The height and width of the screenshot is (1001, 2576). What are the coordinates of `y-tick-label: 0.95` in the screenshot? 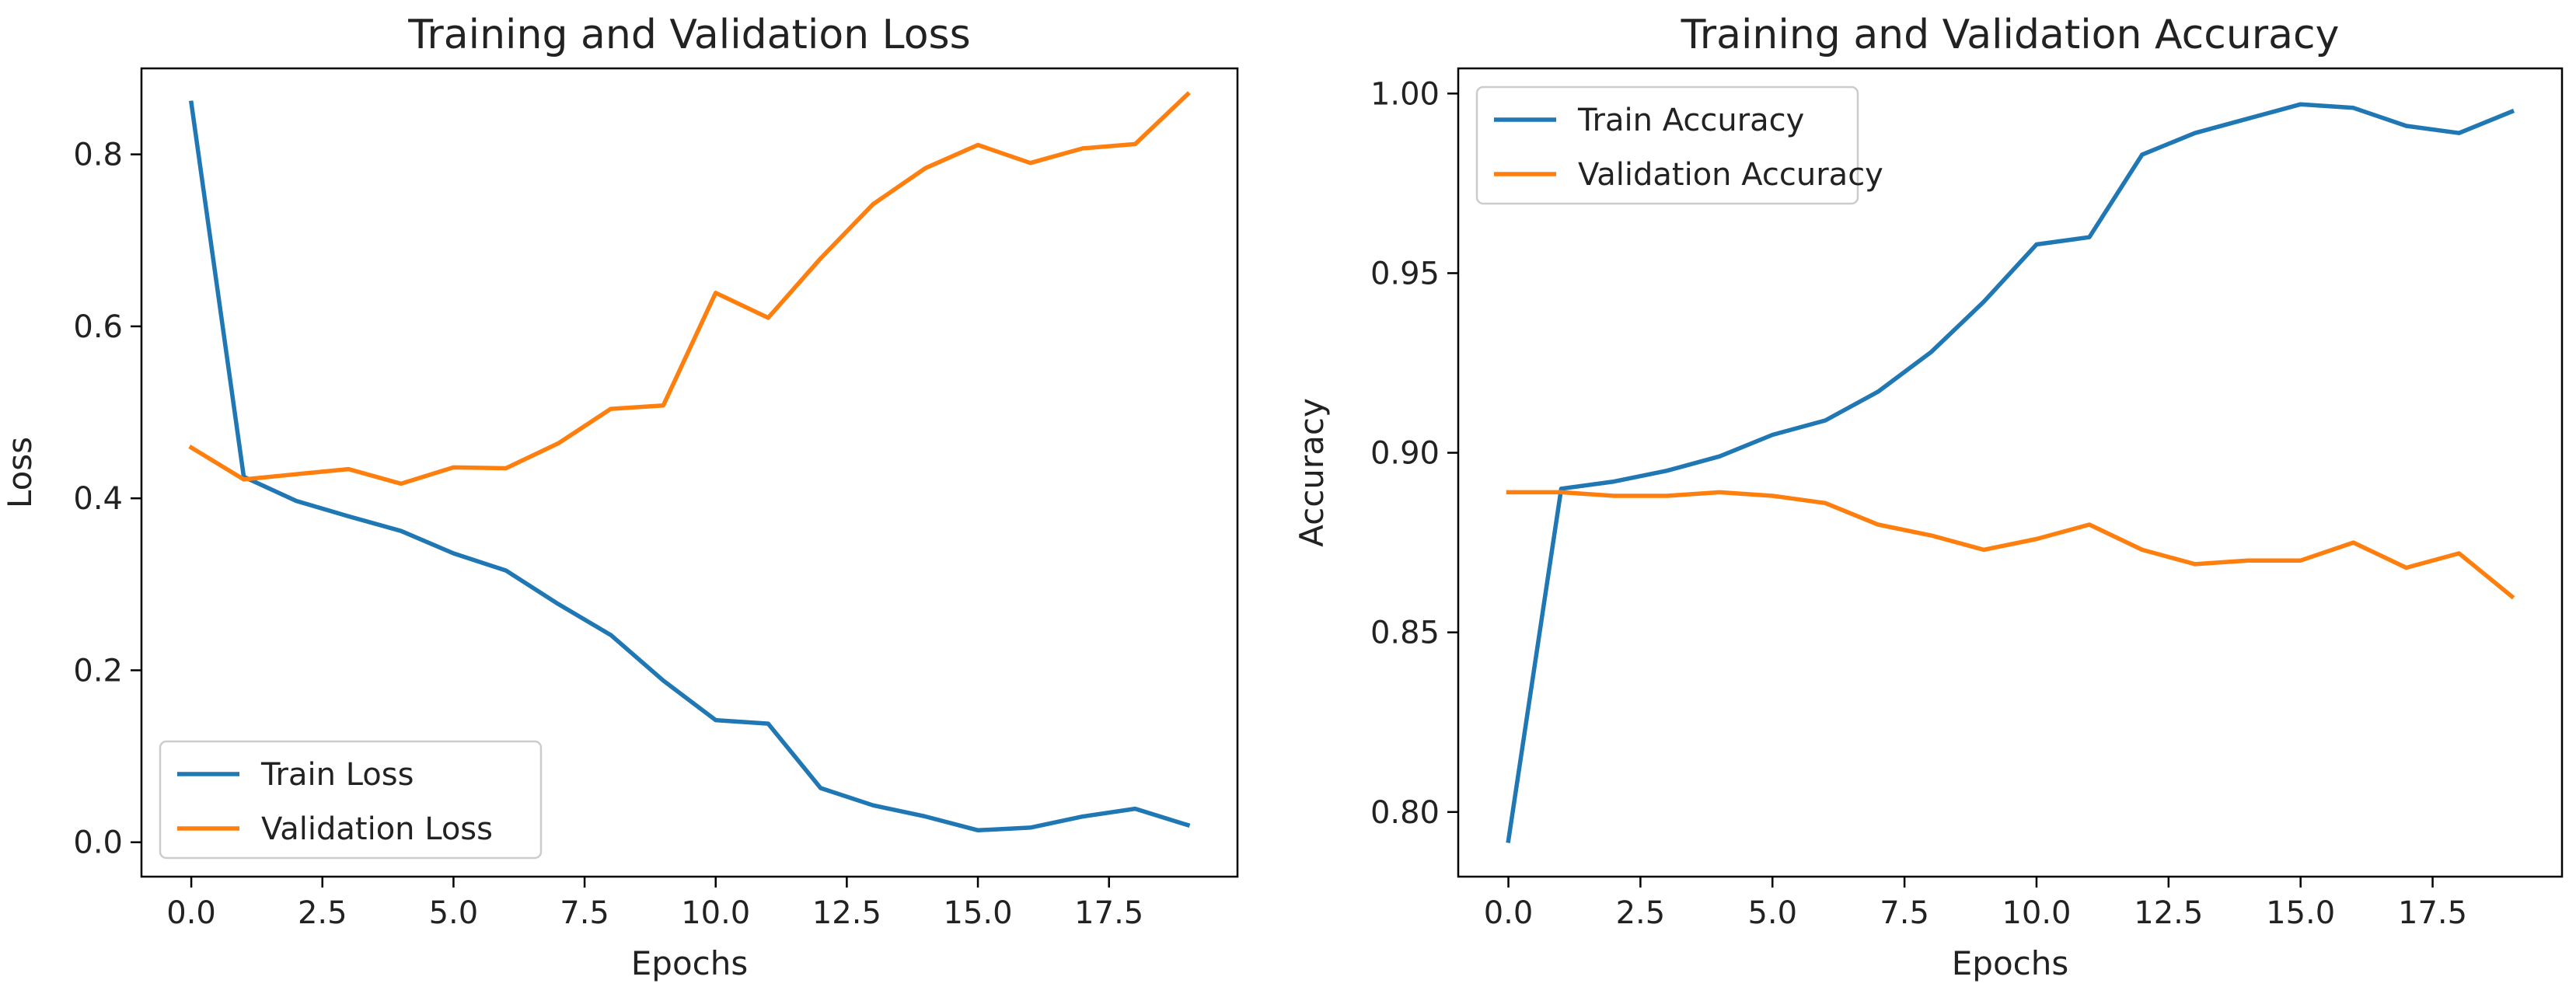 It's located at (1405, 273).